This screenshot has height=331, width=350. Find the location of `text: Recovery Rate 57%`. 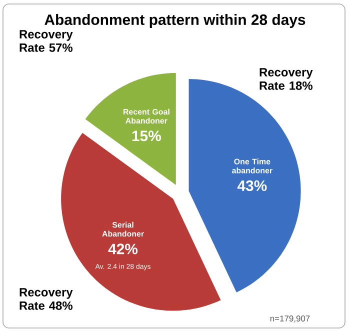

text: Recovery Rate 57% is located at coordinates (46, 41).